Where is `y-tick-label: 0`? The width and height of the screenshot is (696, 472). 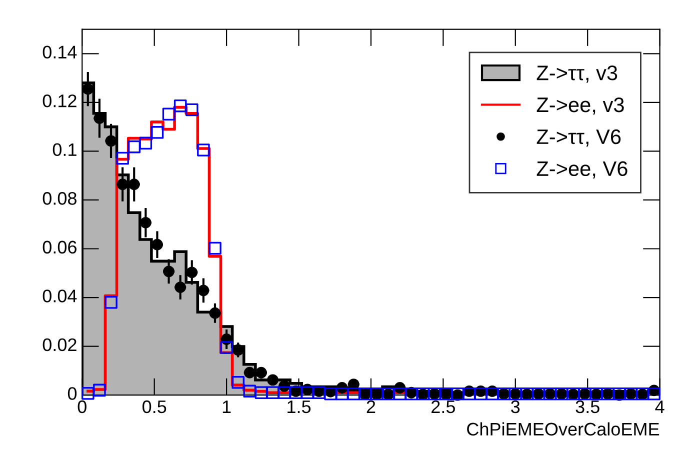 y-tick-label: 0 is located at coordinates (72, 393).